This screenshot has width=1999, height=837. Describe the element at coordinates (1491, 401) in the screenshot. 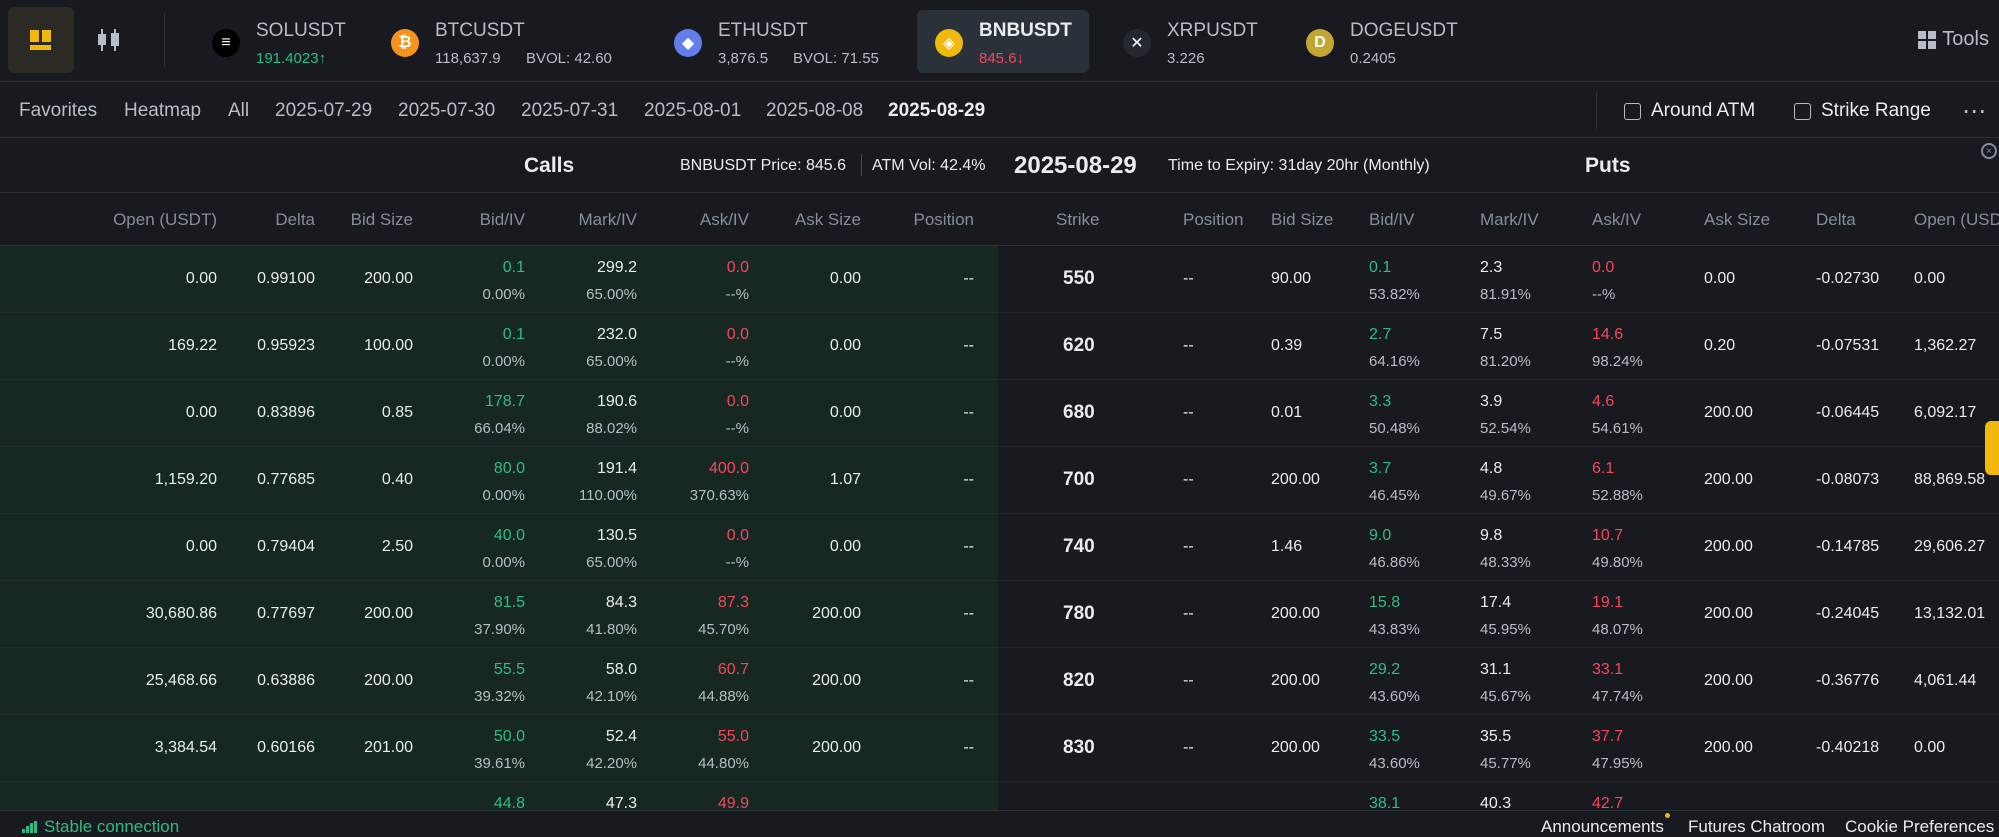

I see `put-mark: 3.9` at that location.